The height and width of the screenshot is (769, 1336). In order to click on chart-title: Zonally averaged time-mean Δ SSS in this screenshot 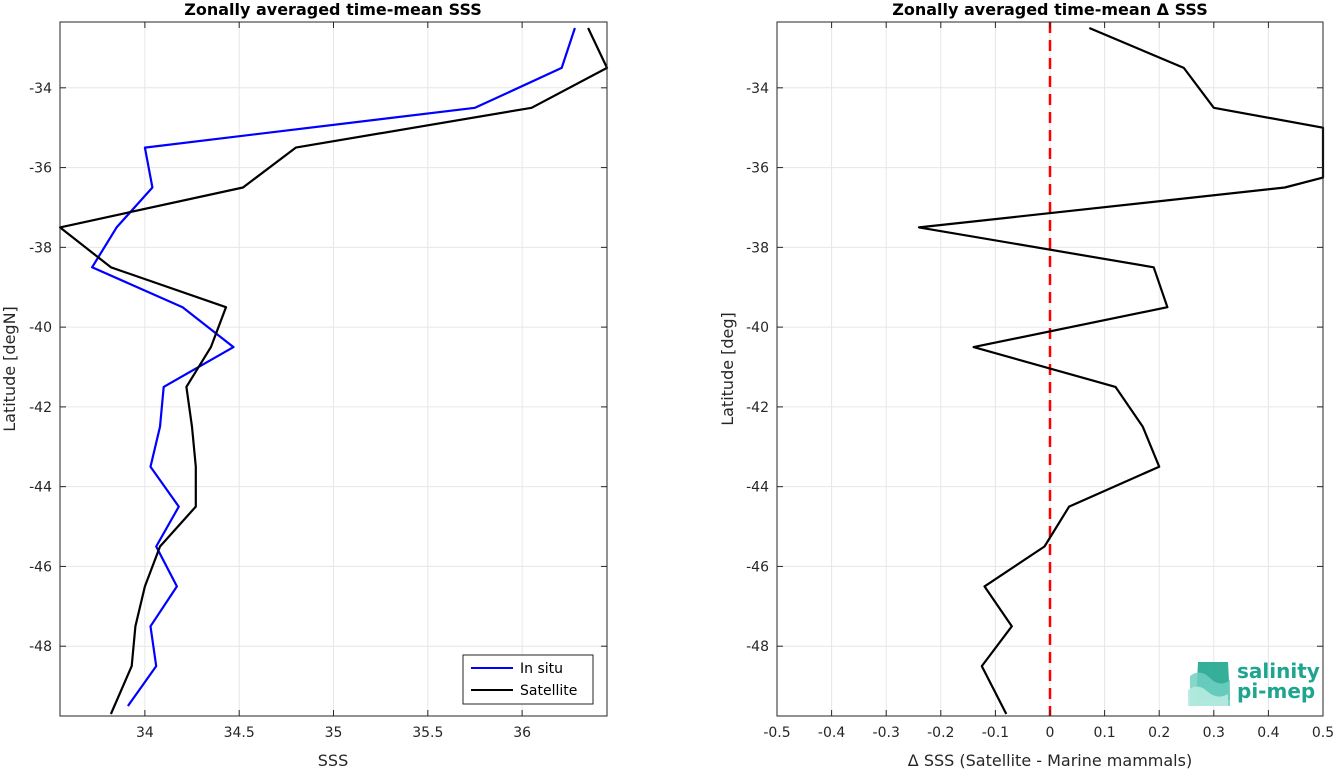, I will do `click(1050, 9)`.